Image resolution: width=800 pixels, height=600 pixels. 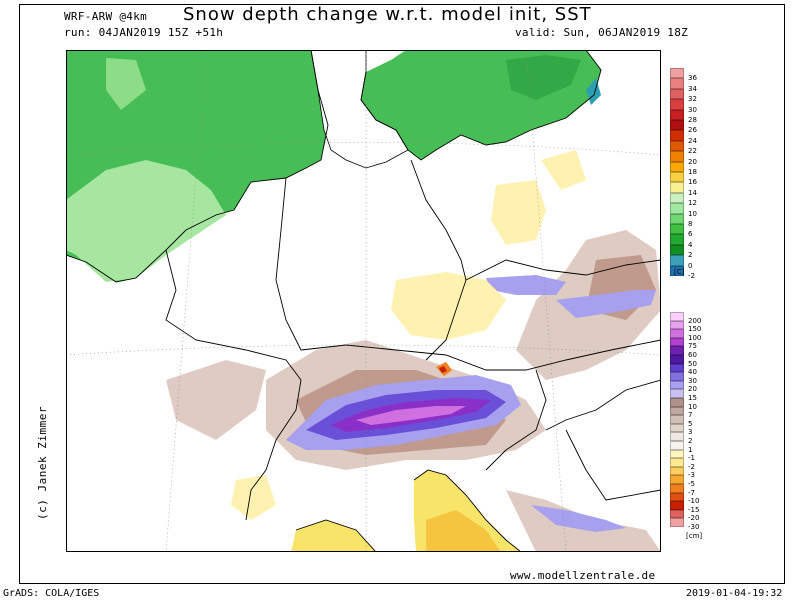 I want to click on author-credit: (c) Janek Zimmer, so click(x=42, y=463).